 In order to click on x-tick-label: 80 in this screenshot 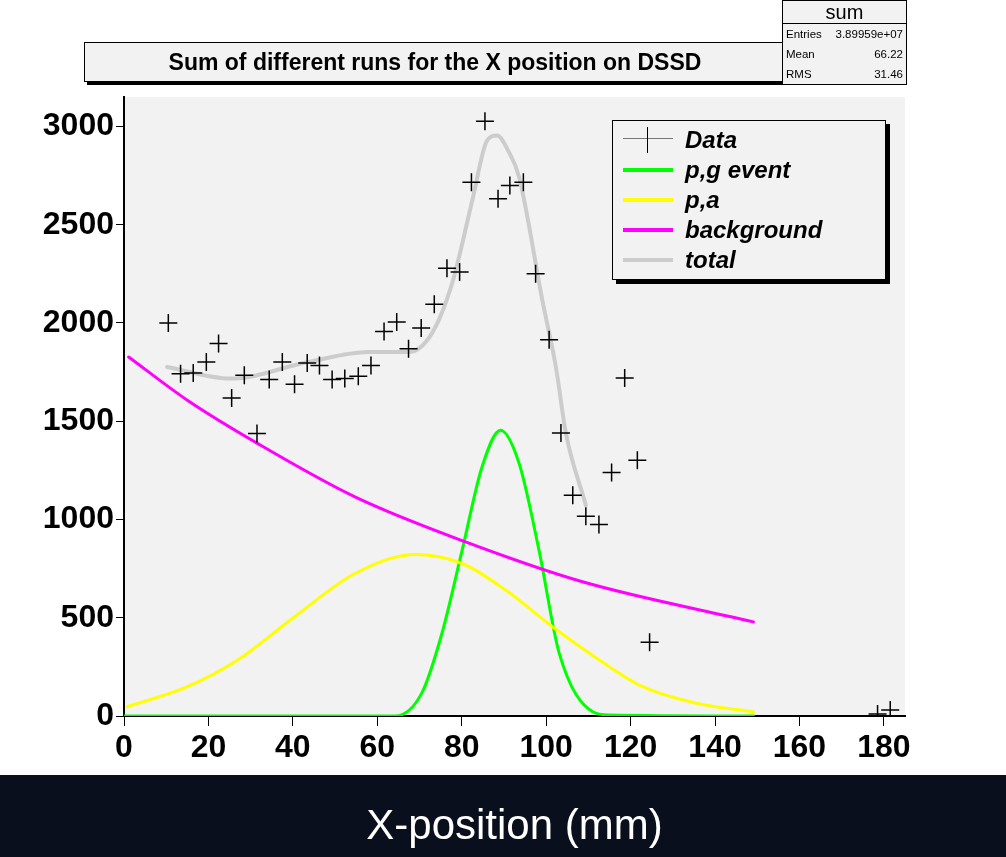, I will do `click(461, 746)`.